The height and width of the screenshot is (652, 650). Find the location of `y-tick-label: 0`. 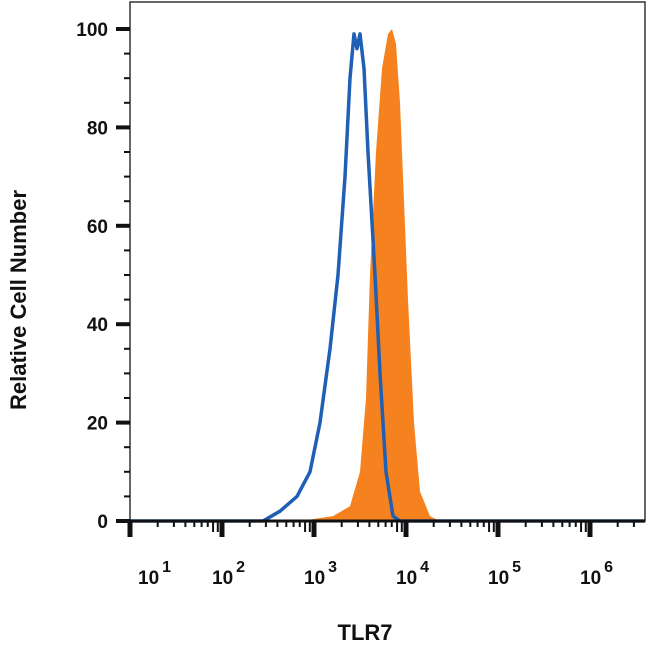

y-tick-label: 0 is located at coordinates (102, 522).